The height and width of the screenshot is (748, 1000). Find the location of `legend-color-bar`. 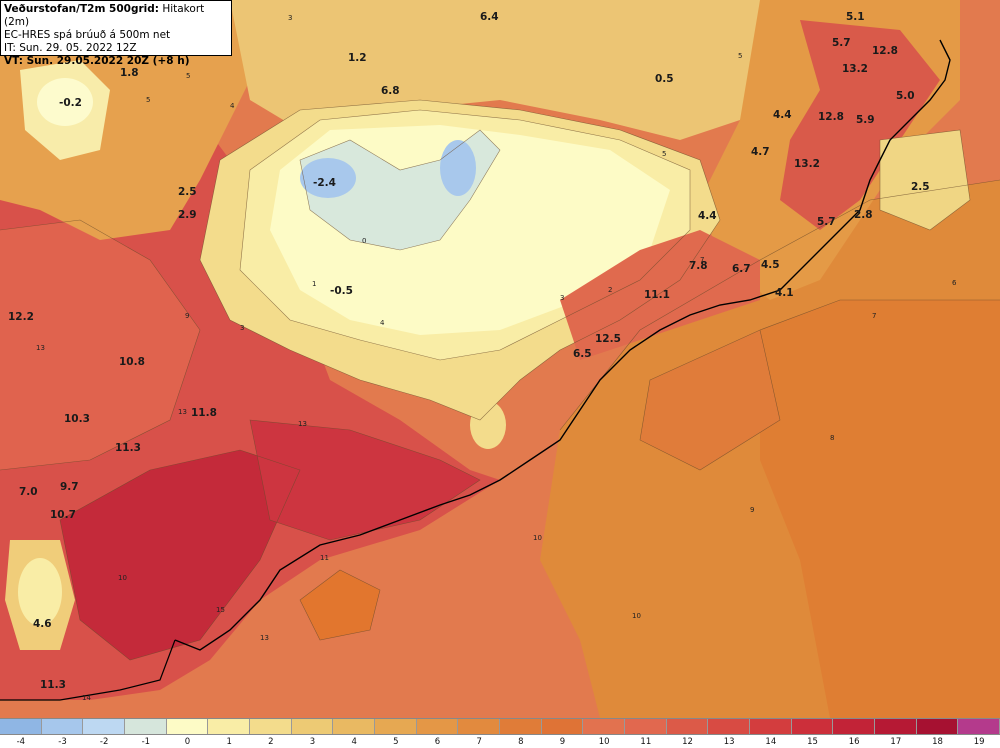

legend-color-bar is located at coordinates (500, 726).